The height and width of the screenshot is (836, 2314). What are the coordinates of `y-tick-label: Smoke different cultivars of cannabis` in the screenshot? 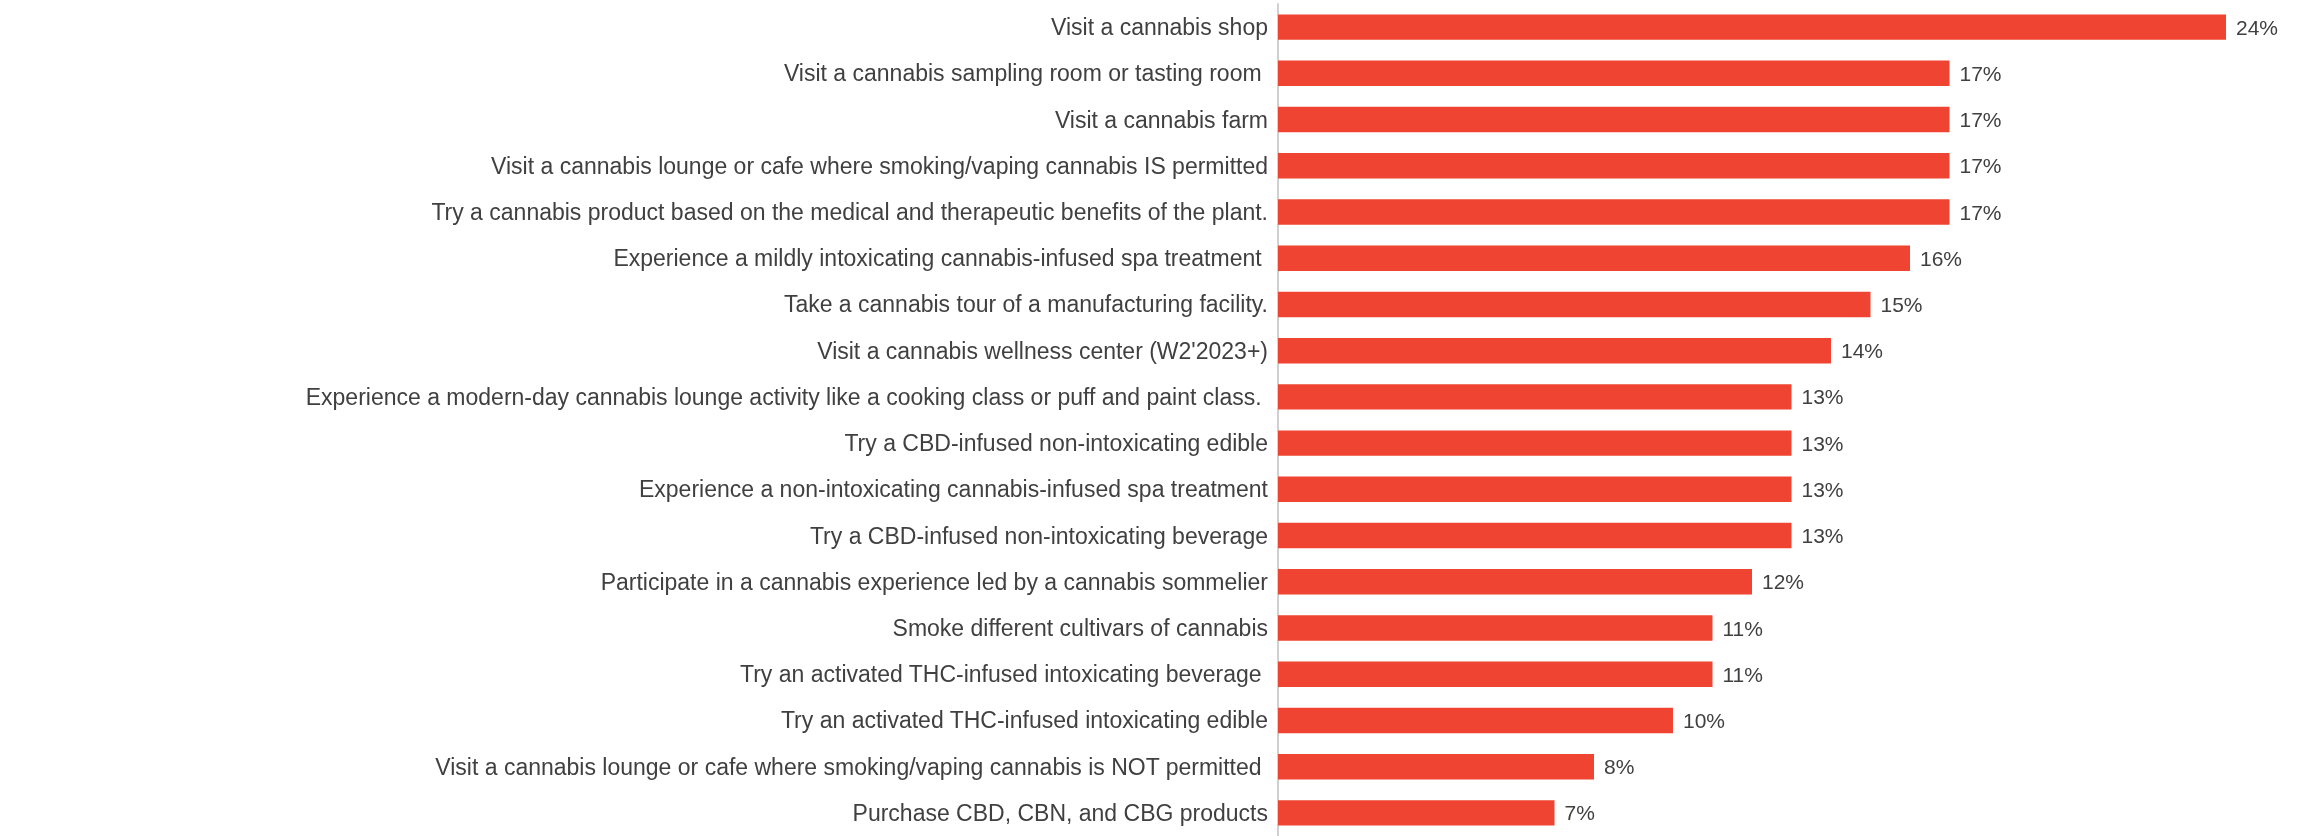 It's located at (1080, 628).